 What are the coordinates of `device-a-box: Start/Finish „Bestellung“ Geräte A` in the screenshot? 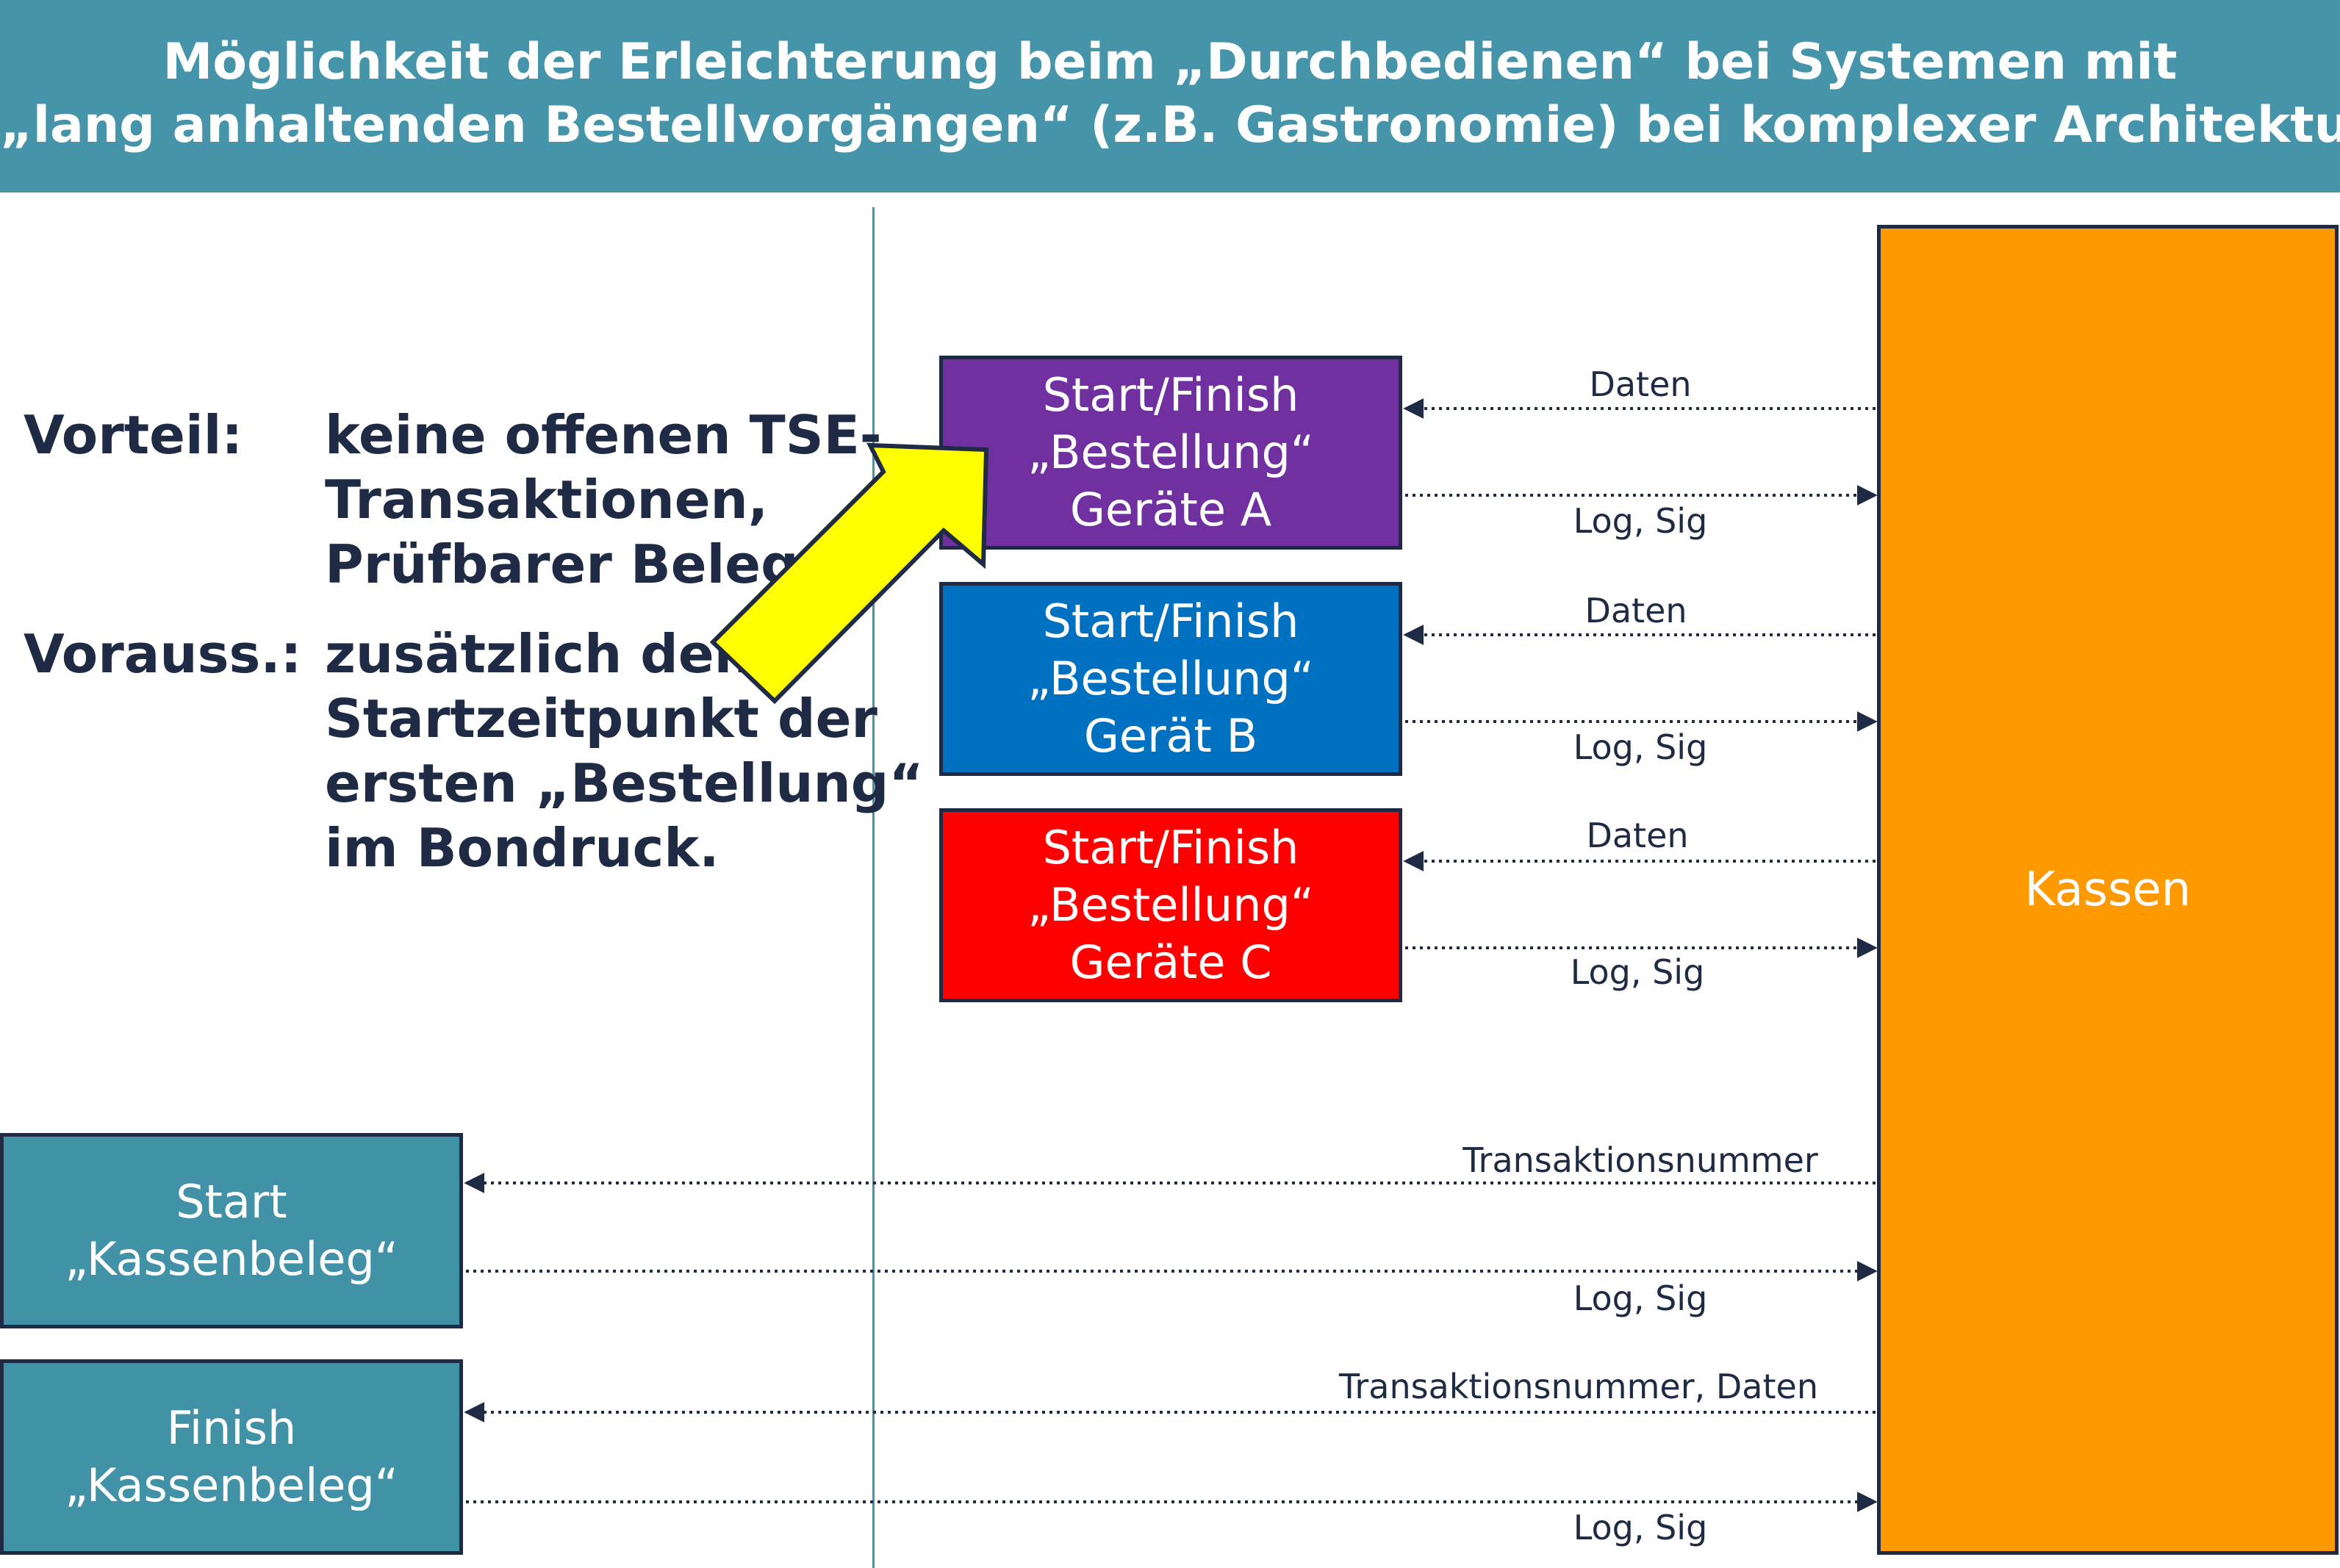 It's located at (1171, 453).